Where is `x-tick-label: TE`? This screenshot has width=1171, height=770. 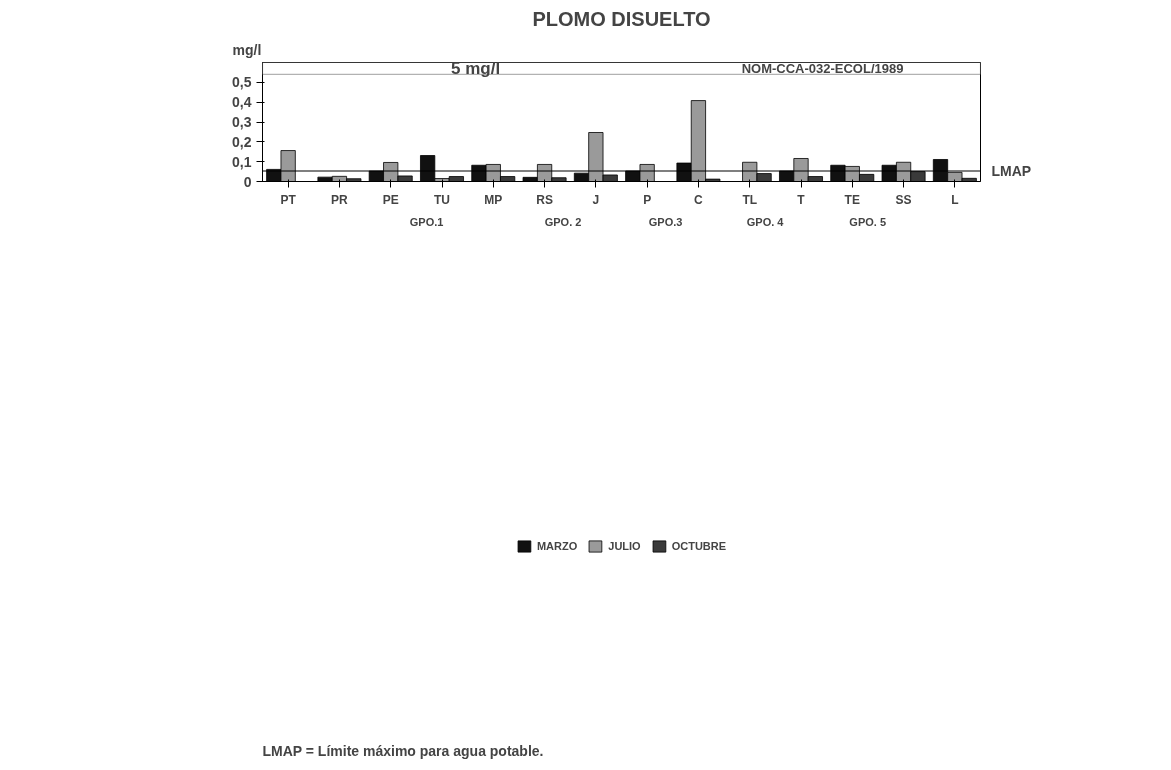 x-tick-label: TE is located at coordinates (852, 199).